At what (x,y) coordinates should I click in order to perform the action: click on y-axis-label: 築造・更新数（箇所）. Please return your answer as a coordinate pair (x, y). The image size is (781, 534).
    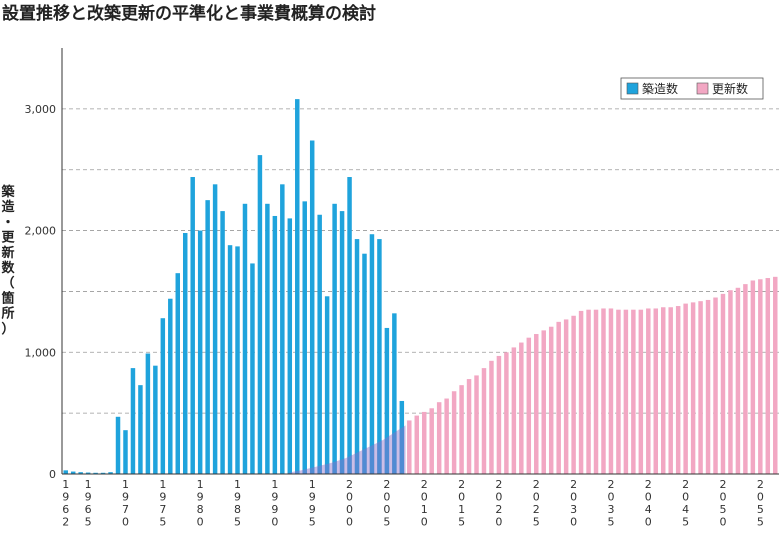
    Looking at the image, I should click on (7, 260).